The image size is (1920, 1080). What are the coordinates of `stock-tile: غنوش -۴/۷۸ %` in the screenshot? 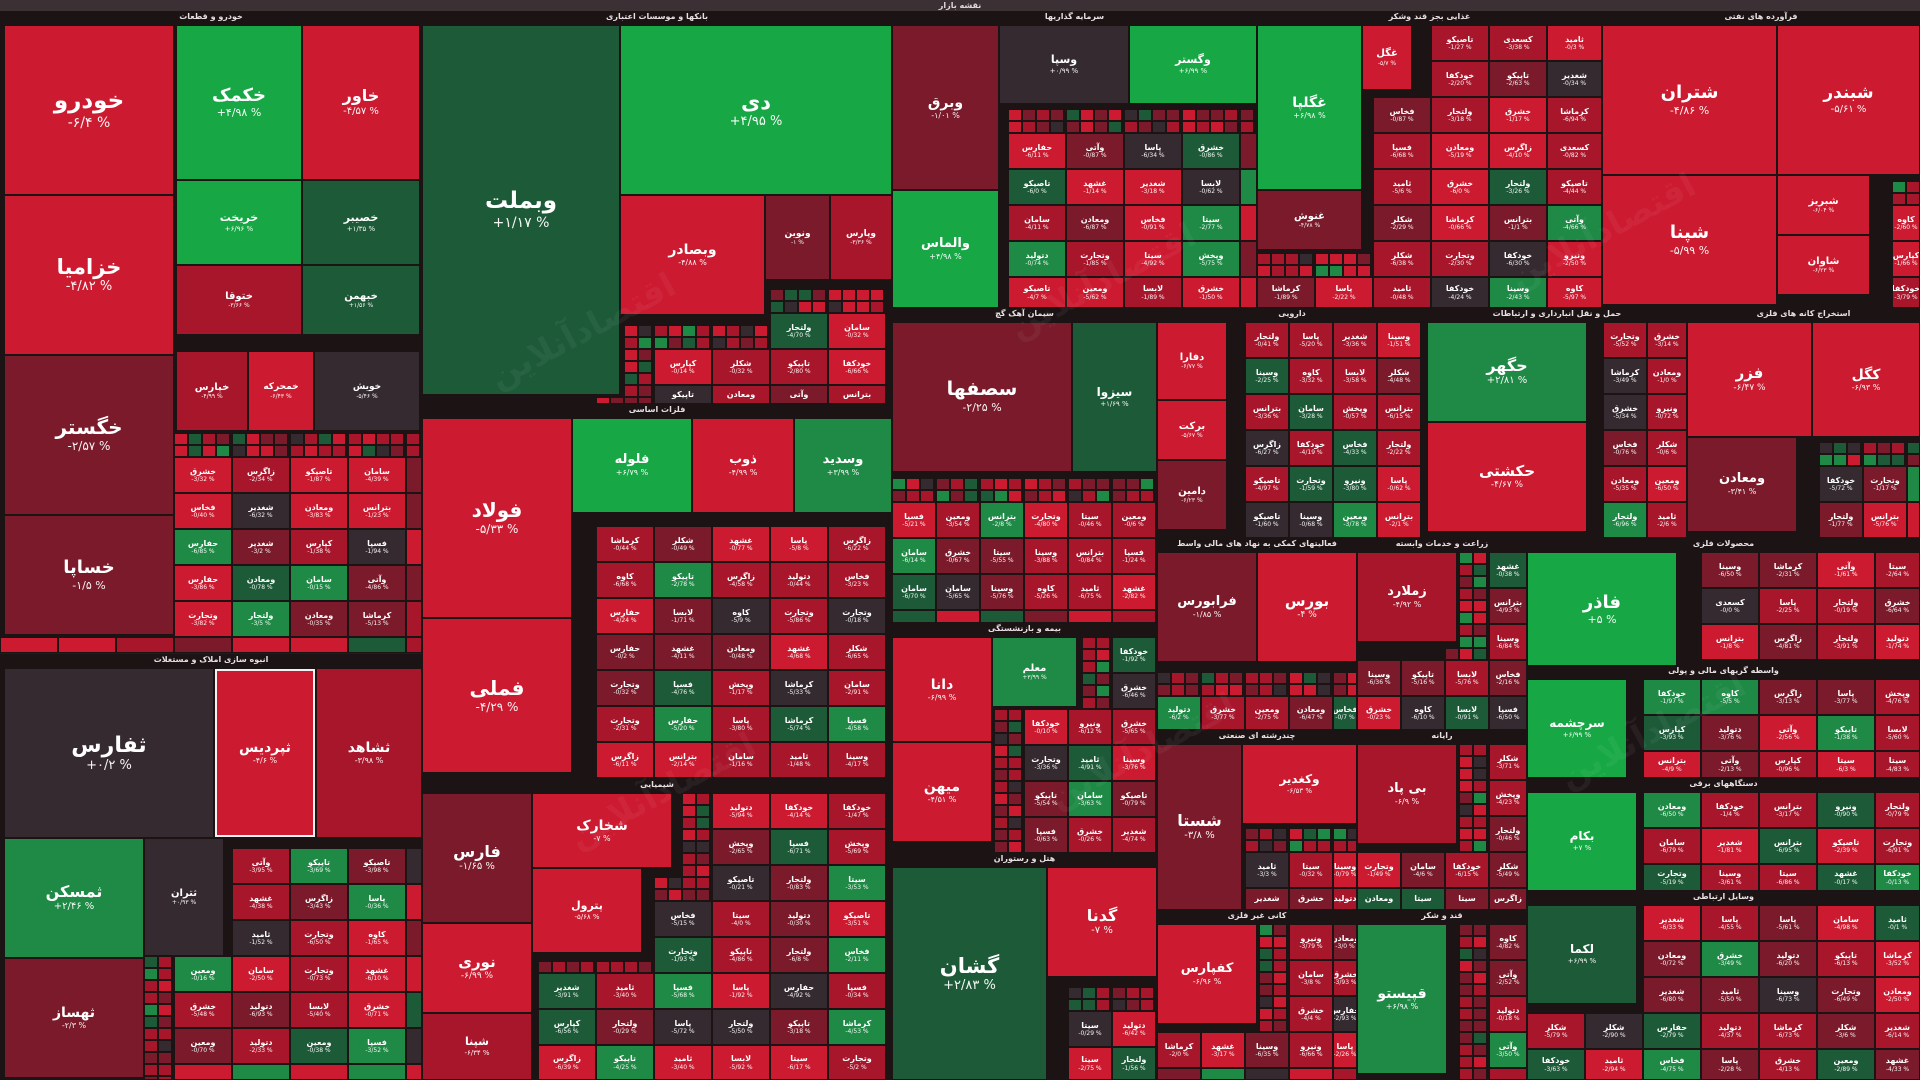 It's located at (1309, 220).